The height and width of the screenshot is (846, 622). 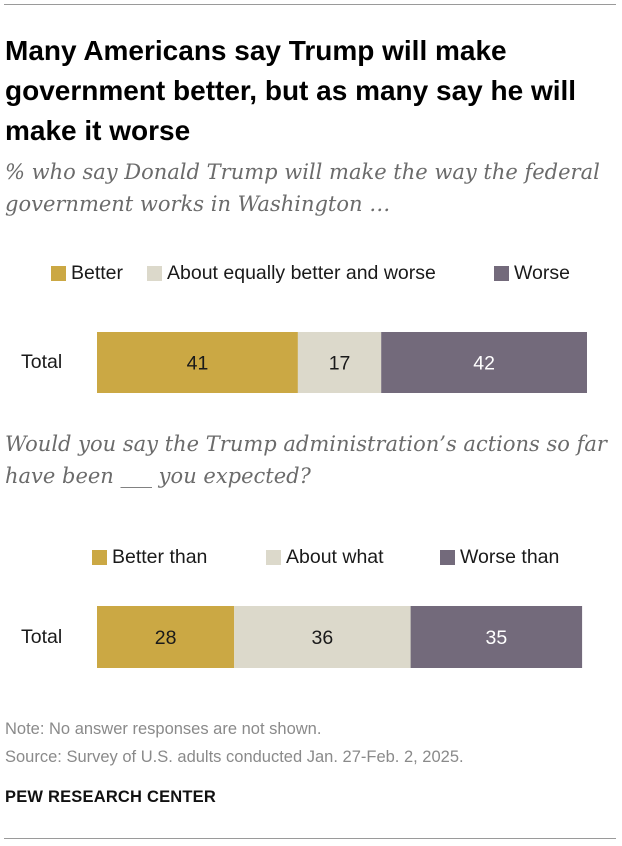 What do you see at coordinates (58, 273) in the screenshot?
I see `legend-swatch-better` at bounding box center [58, 273].